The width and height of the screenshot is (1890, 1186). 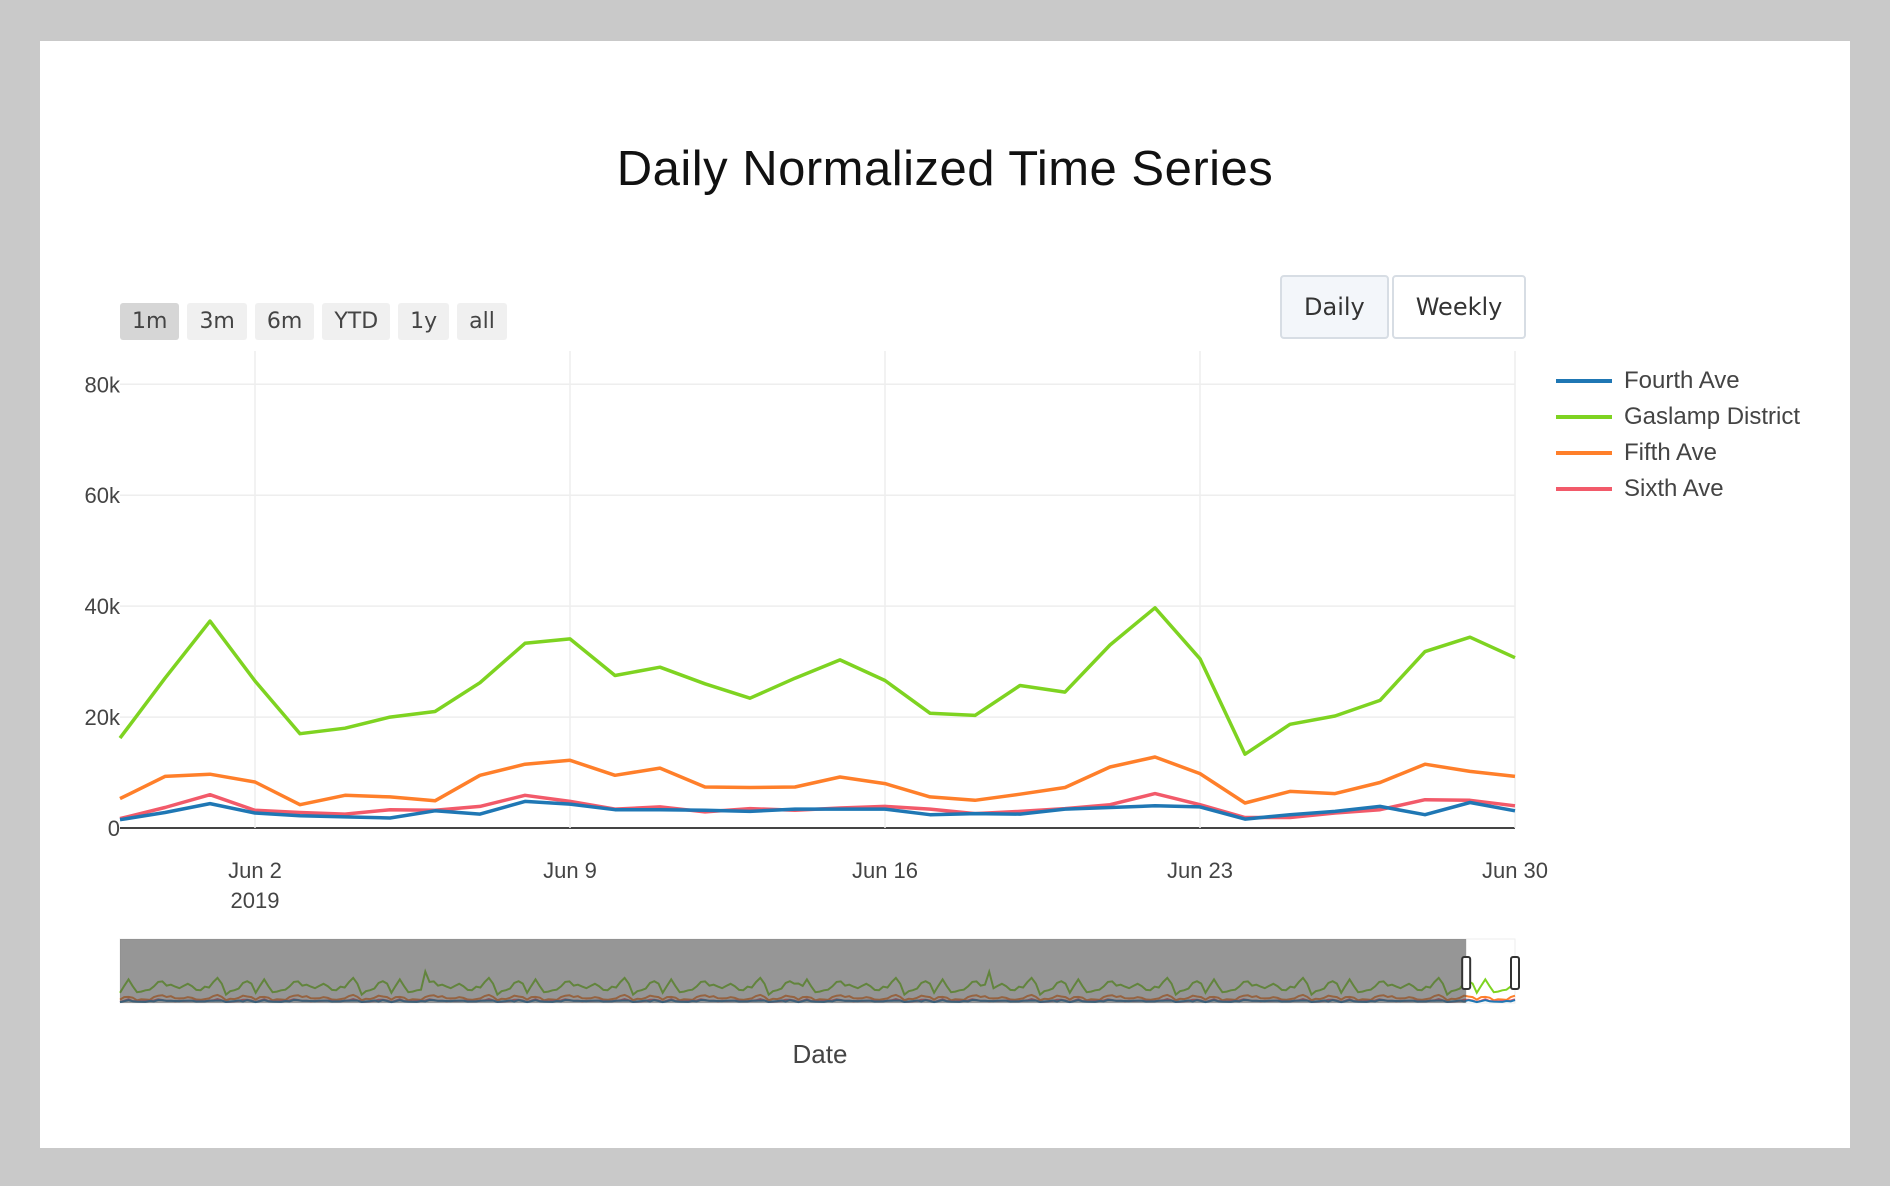 I want to click on chart-title: Daily Normalized Time Series, so click(x=945, y=169).